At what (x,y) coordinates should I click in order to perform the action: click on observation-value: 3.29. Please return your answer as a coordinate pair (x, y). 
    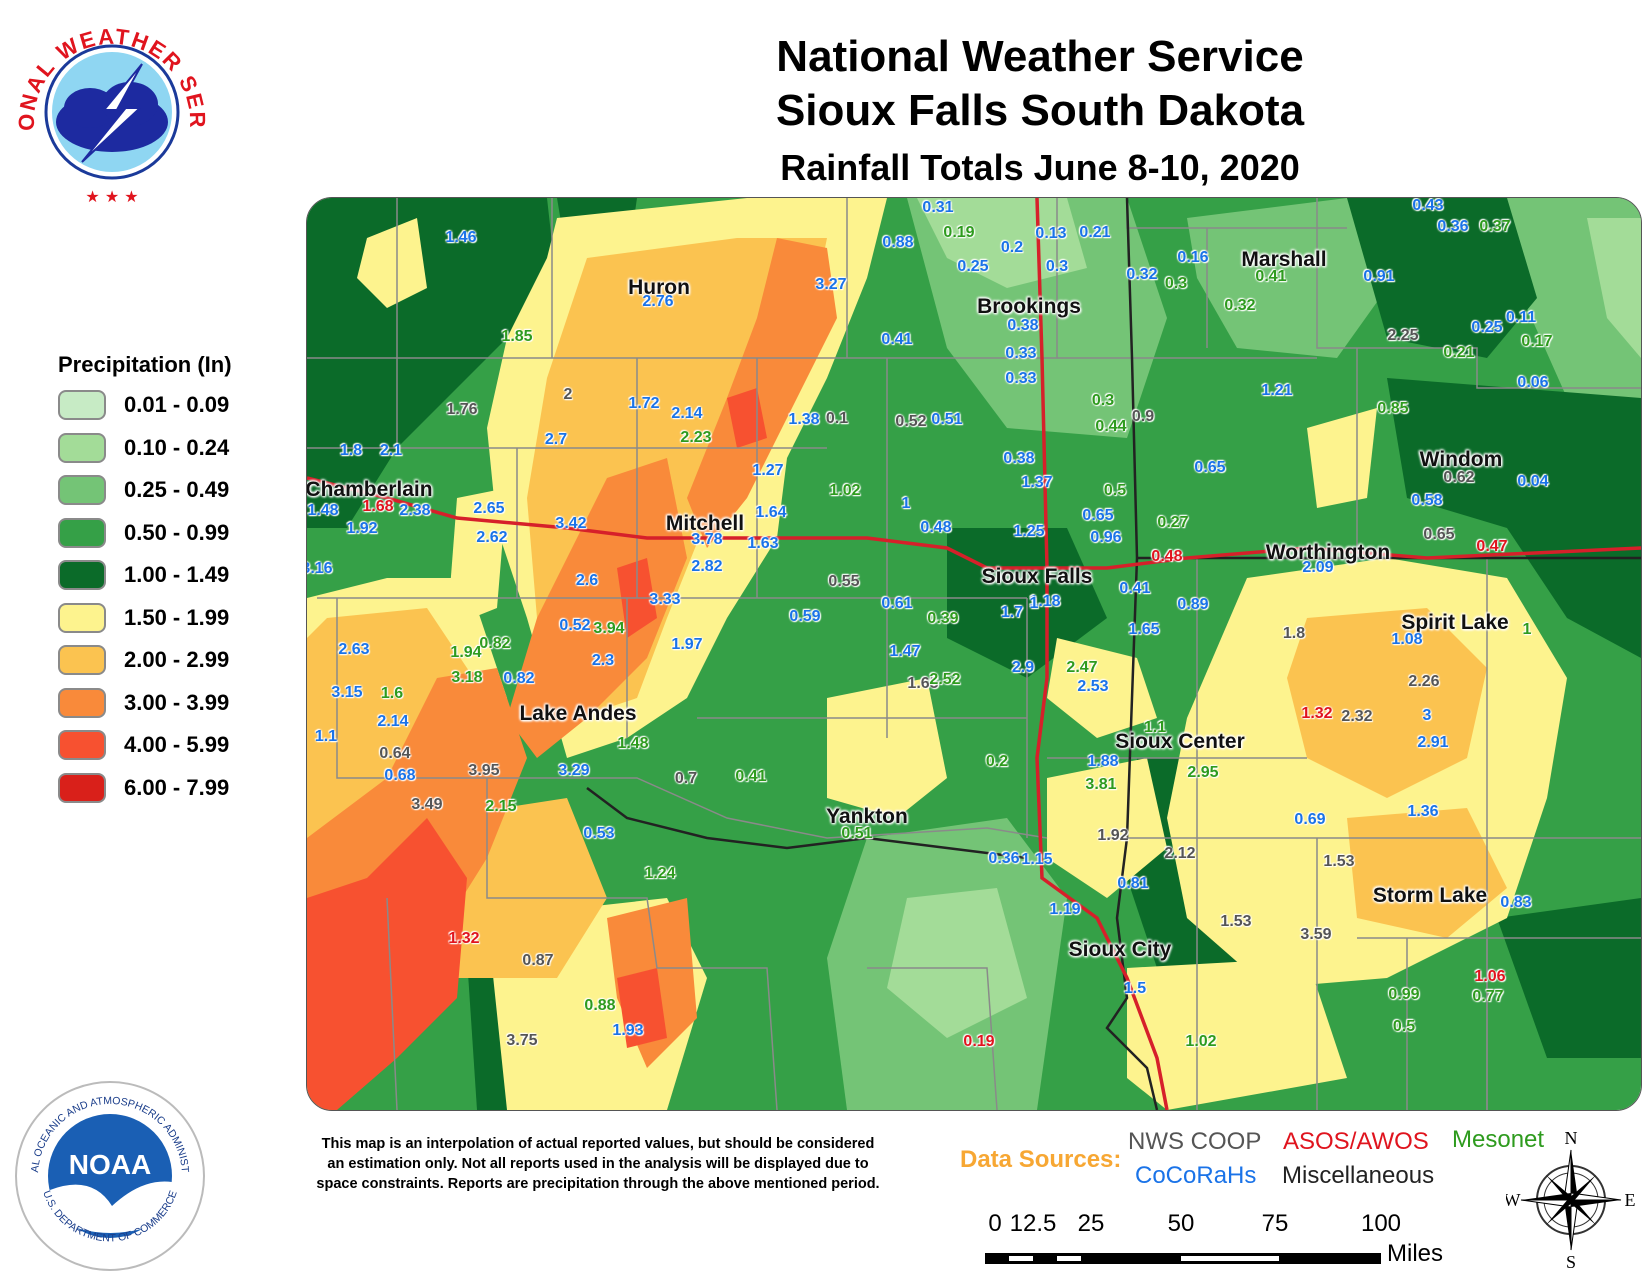
    Looking at the image, I should click on (574, 770).